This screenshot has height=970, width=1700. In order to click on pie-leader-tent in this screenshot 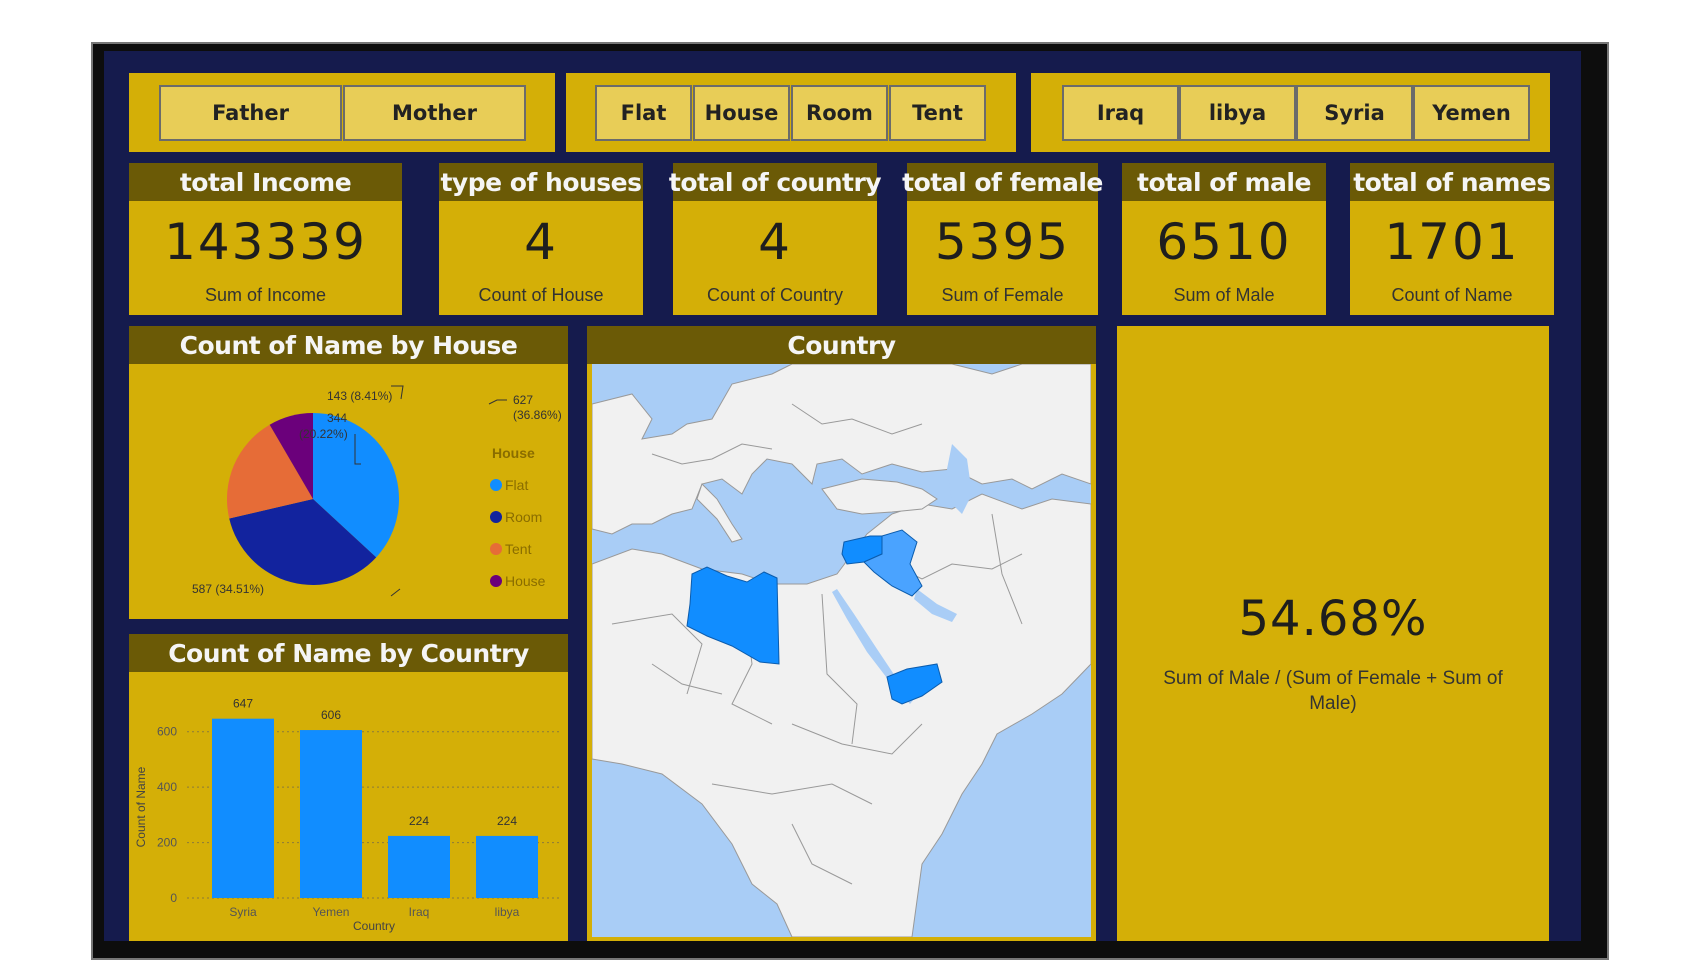, I will do `click(357, 449)`.